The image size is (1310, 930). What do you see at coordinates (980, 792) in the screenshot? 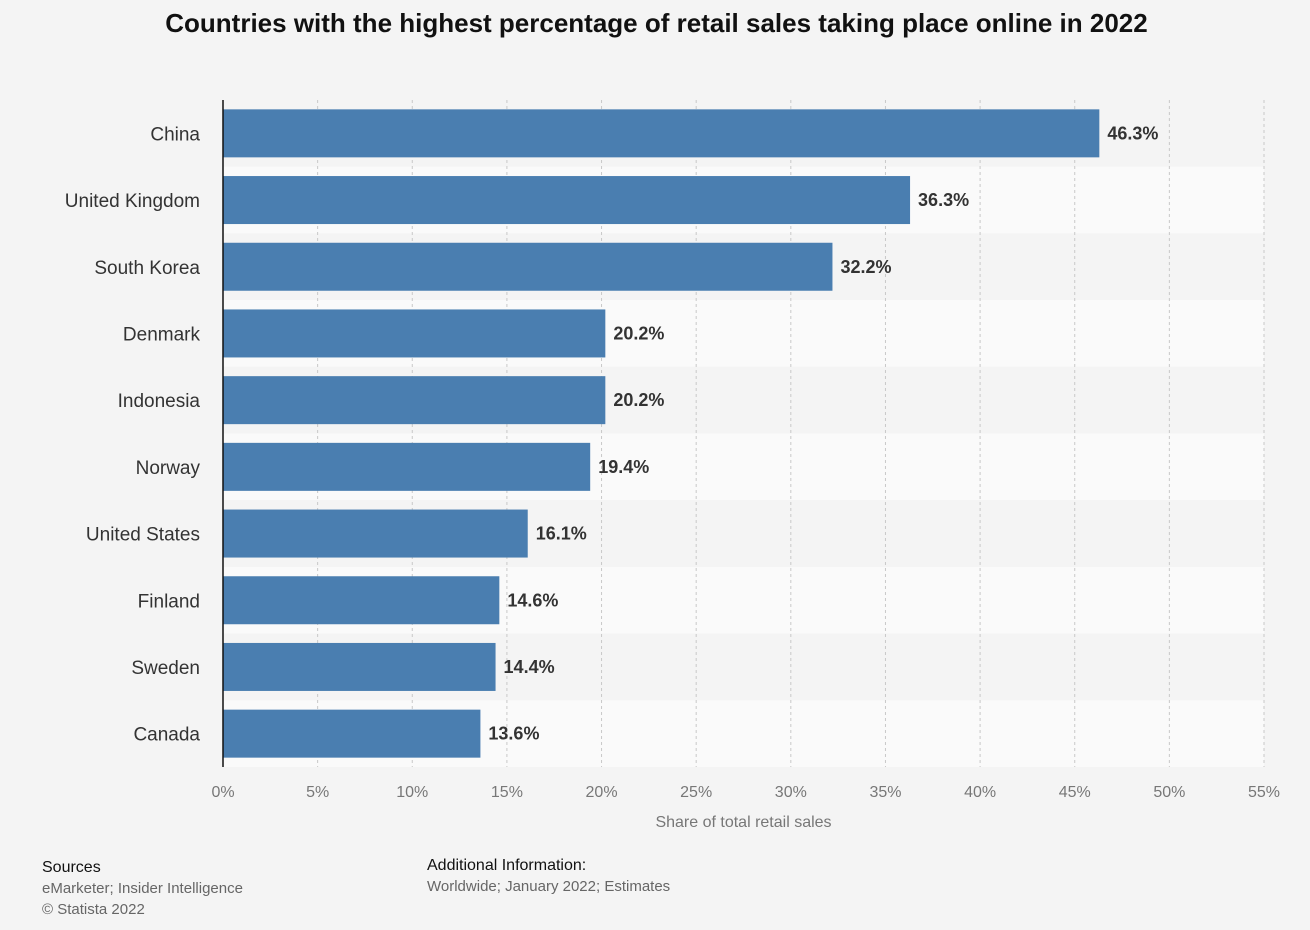
I see `x-tick-label: 40%` at bounding box center [980, 792].